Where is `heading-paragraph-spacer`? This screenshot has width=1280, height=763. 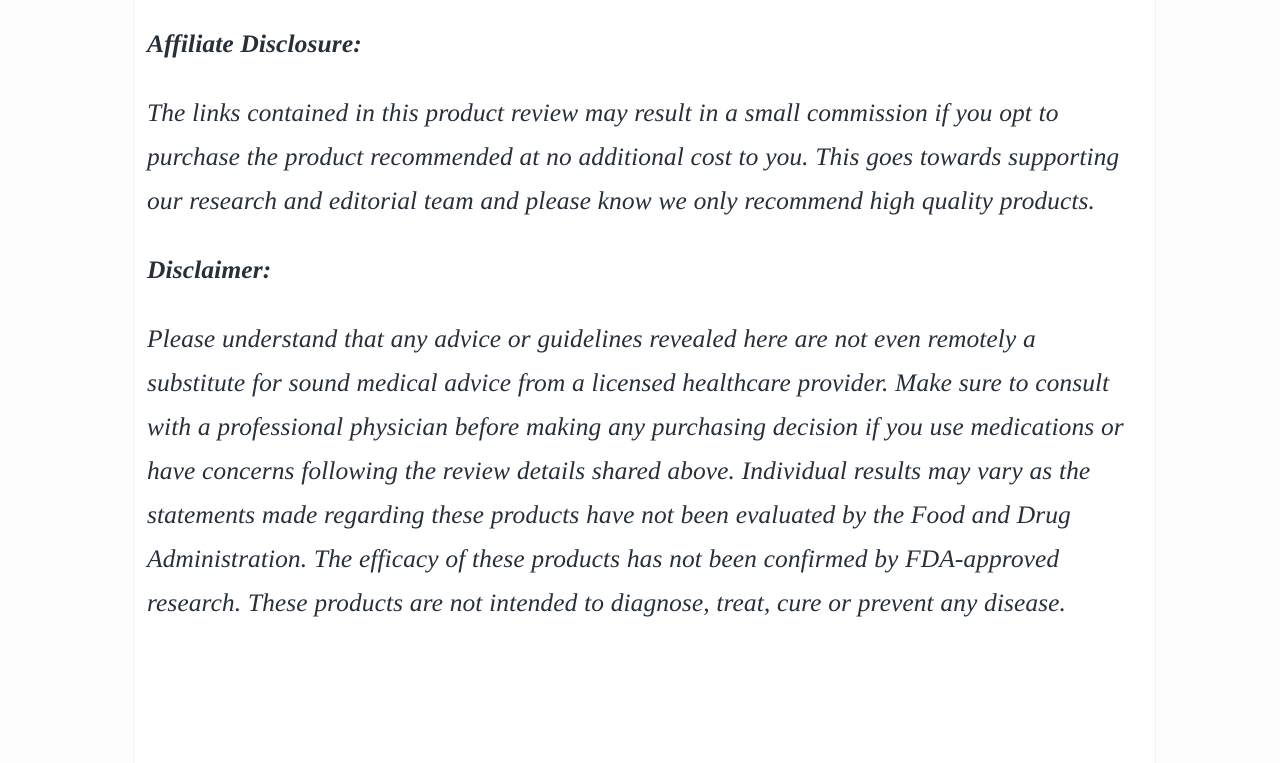
heading-paragraph-spacer is located at coordinates (639, 78).